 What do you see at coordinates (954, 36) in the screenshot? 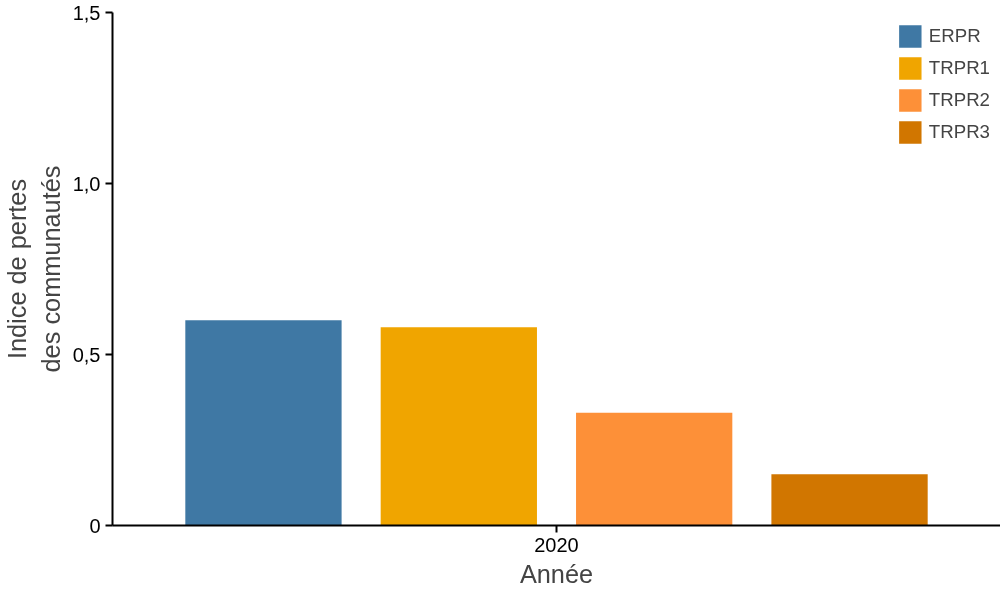
I see `legend-label: ERPR` at bounding box center [954, 36].